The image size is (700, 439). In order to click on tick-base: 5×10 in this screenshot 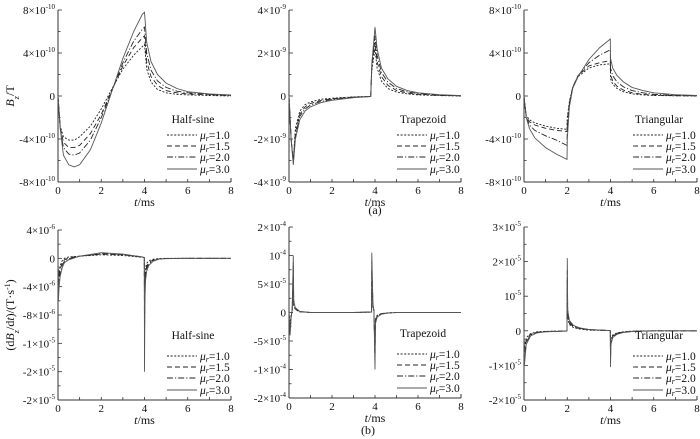, I will do `click(268, 285)`.